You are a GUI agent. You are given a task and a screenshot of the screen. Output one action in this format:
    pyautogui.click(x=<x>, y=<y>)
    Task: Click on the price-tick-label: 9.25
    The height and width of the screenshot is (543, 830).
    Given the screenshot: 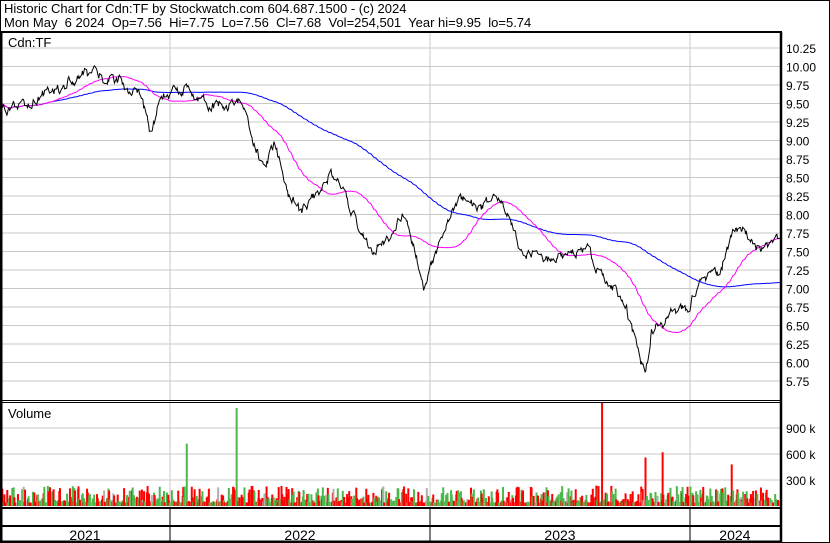 What is the action you would take?
    pyautogui.click(x=798, y=123)
    